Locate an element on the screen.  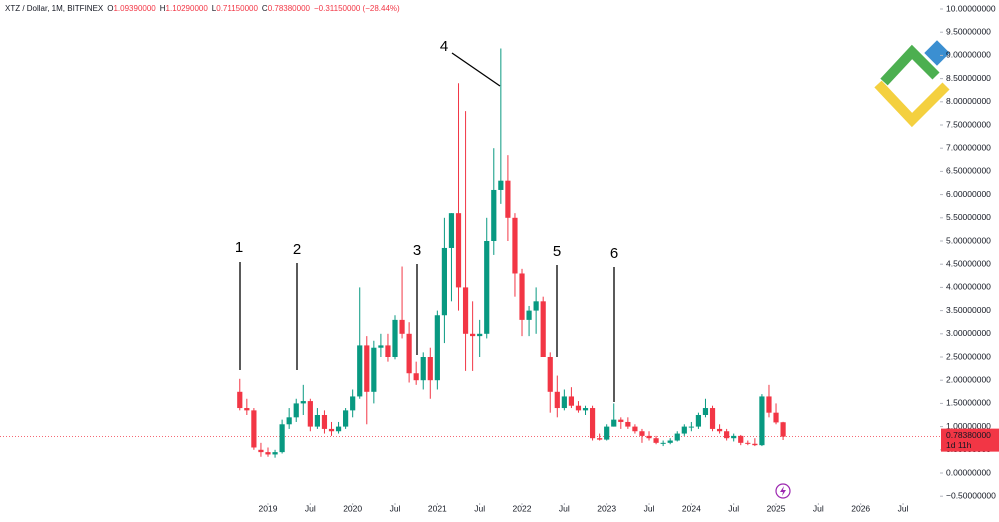
header-part: 0.78380000 is located at coordinates (289, 8).